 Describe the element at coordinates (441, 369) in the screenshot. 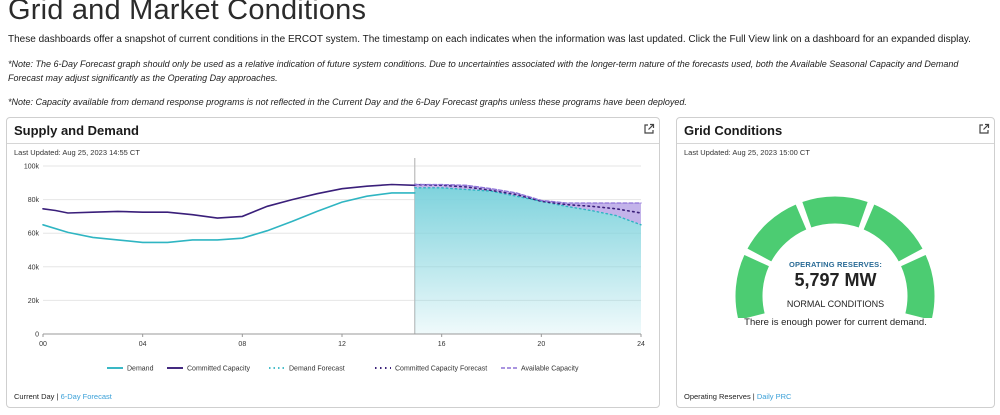

I see `legend-label: Committed Capacity Forecast` at that location.